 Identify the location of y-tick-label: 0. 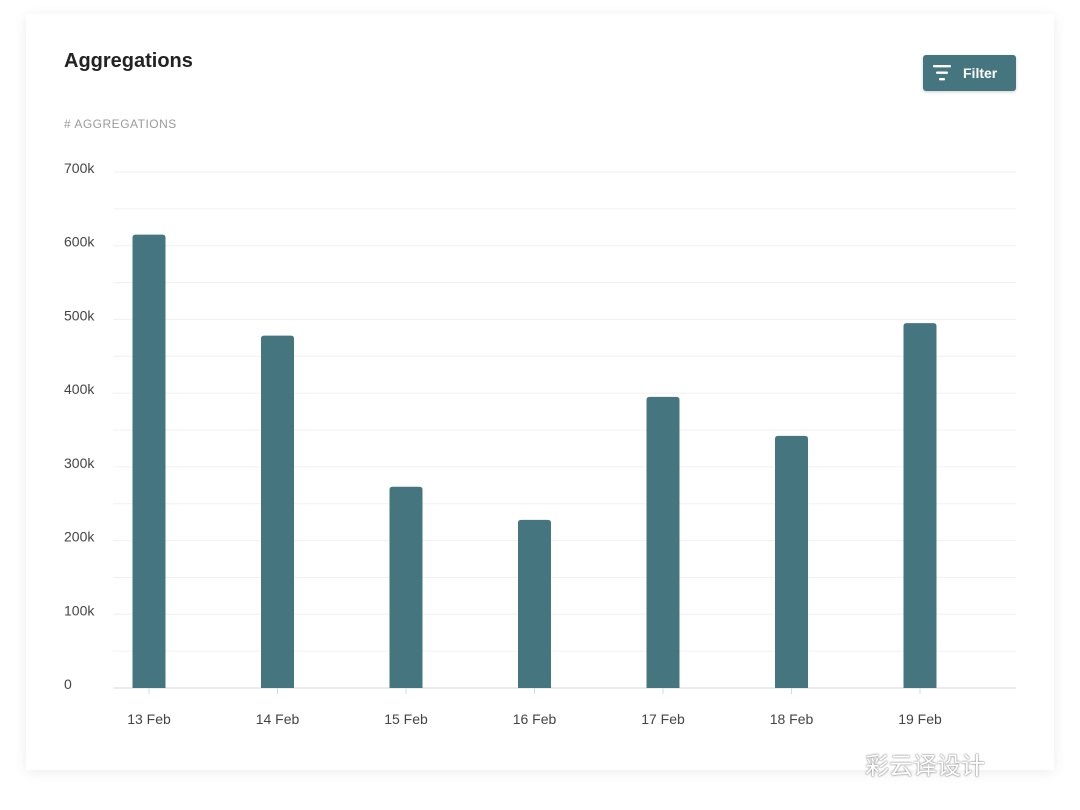
(68, 684).